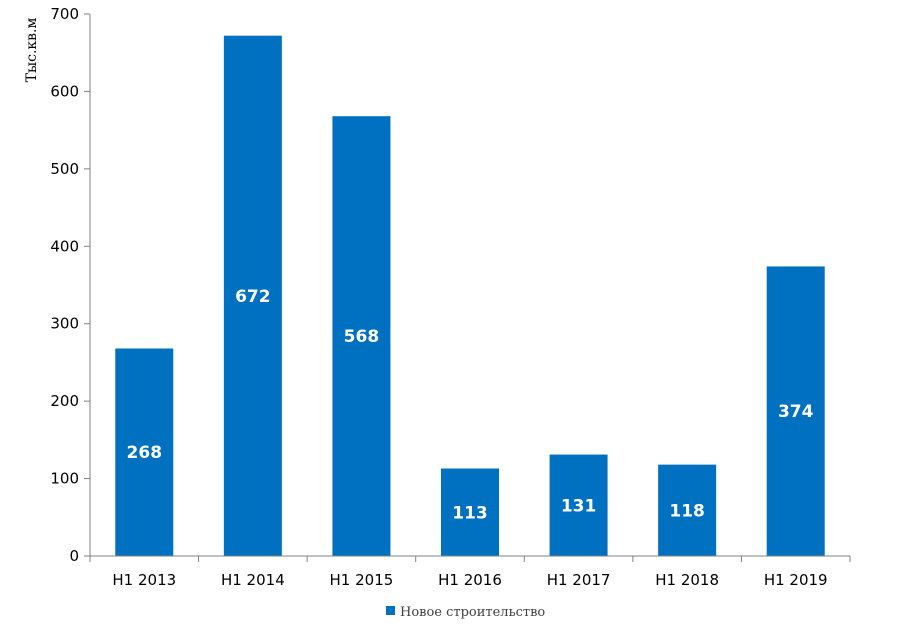  What do you see at coordinates (687, 580) in the screenshot?
I see `x-tick-label: H1 2018` at bounding box center [687, 580].